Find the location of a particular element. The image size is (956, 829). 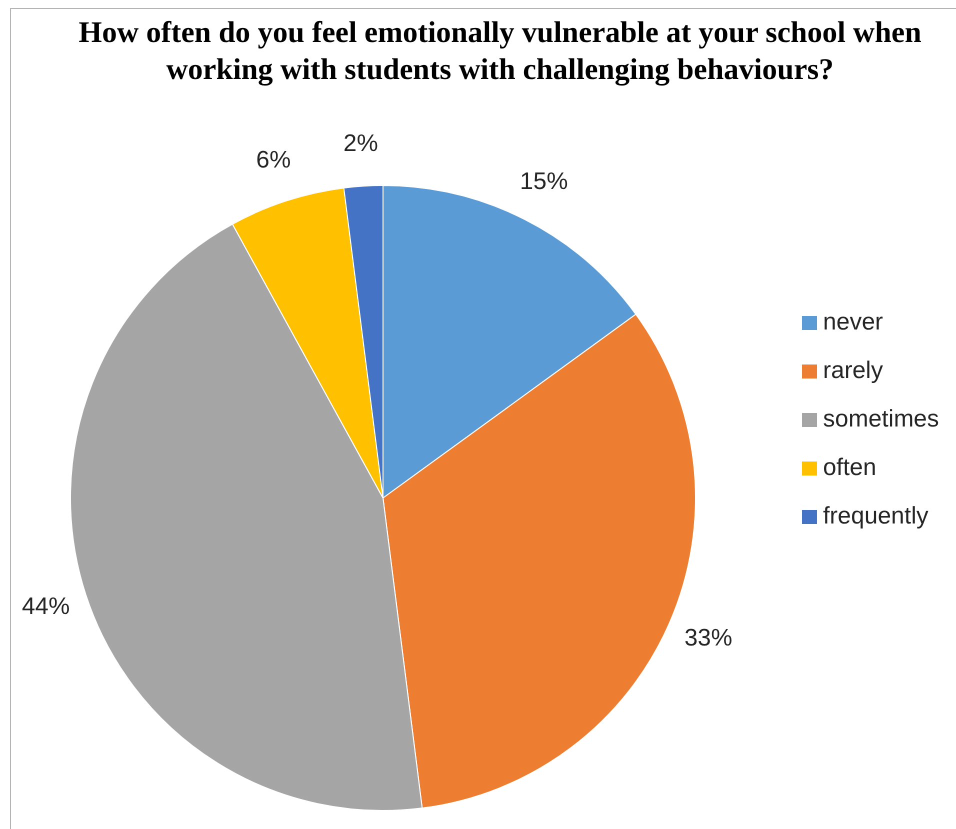

legend-label: sometimes is located at coordinates (881, 419).